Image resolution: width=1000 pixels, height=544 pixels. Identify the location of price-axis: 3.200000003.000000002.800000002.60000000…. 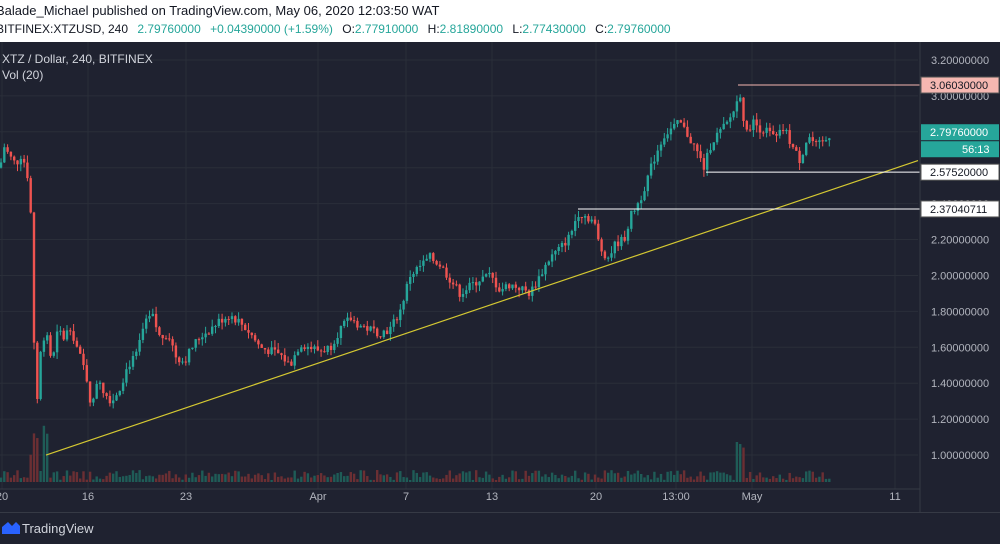
(959, 277).